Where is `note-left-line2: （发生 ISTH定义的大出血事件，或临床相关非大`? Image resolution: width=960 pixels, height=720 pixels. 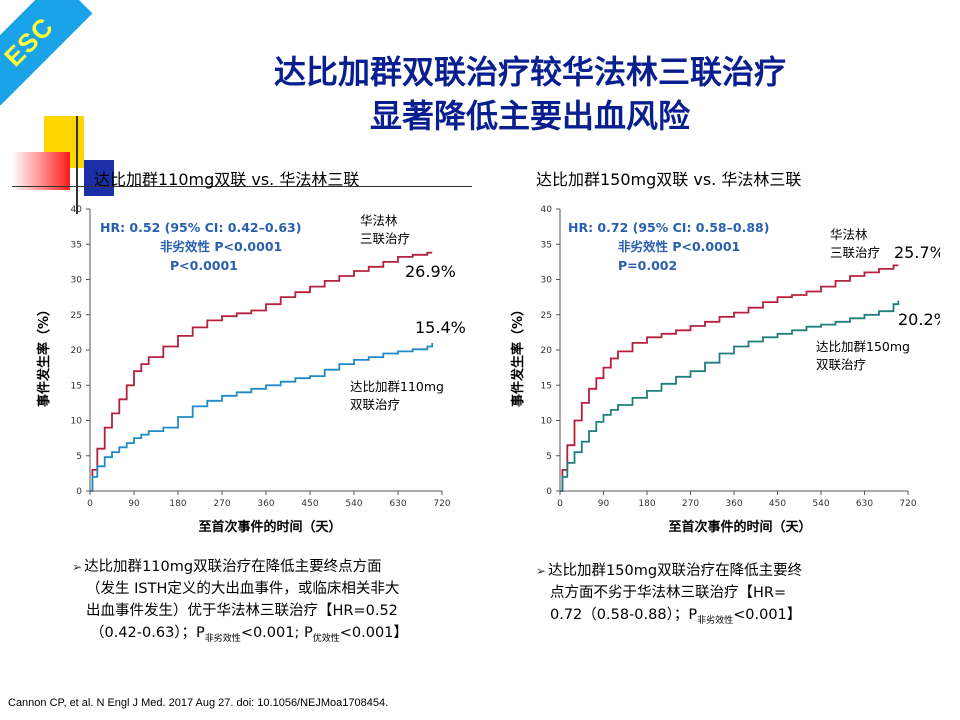
note-left-line2: （发生 ISTH定义的大出血事件，或临床相关非大 is located at coordinates (243, 589).